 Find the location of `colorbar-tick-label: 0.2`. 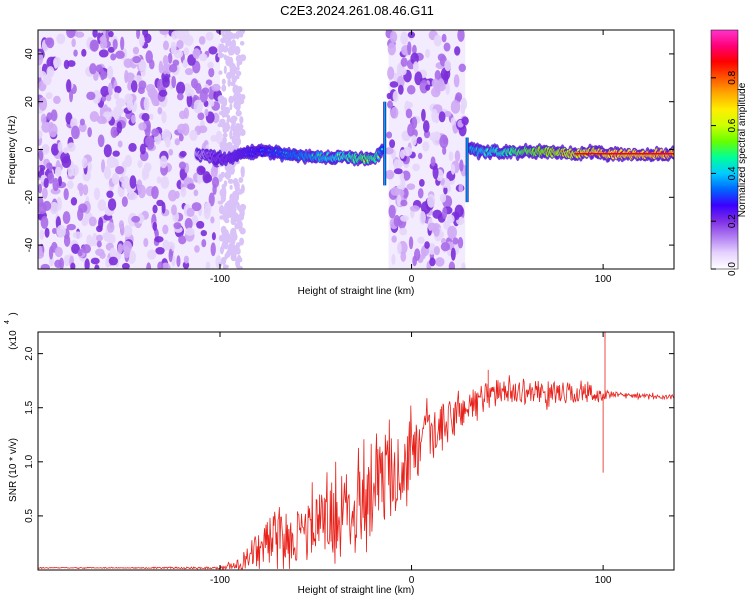

colorbar-tick-label: 0.2 is located at coordinates (732, 221).